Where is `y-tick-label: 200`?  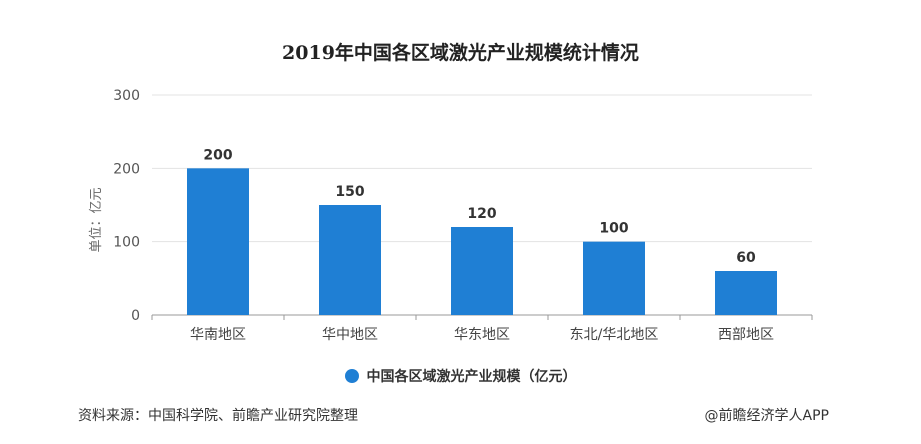
y-tick-label: 200 is located at coordinates (126, 169).